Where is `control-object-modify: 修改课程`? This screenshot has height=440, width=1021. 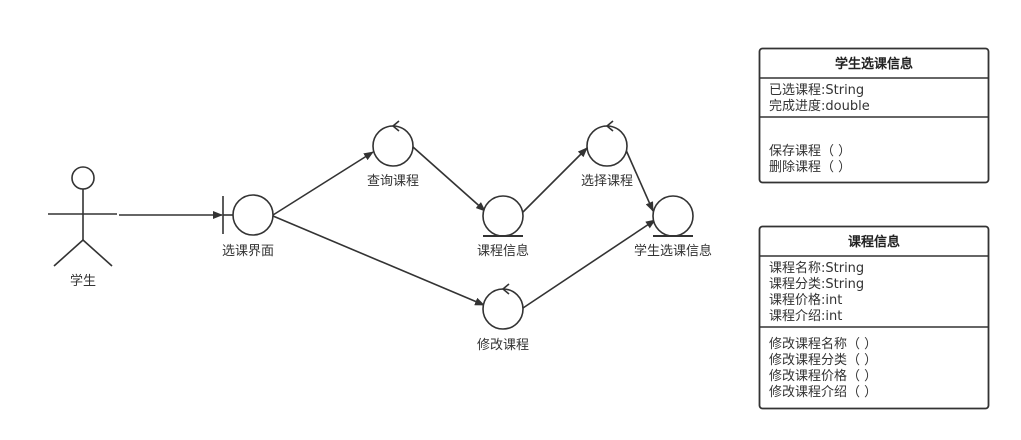 control-object-modify: 修改课程 is located at coordinates (503, 318).